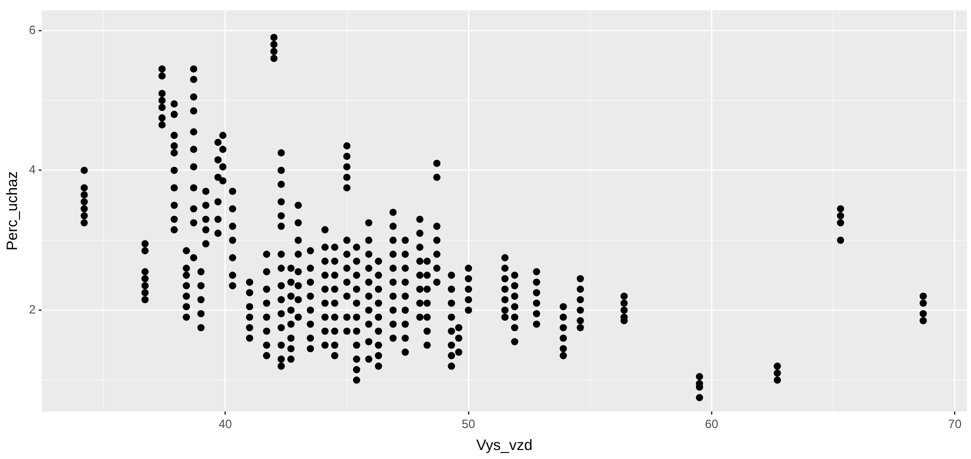 The image size is (971, 459). I want to click on x-tick-label: 50, so click(469, 424).